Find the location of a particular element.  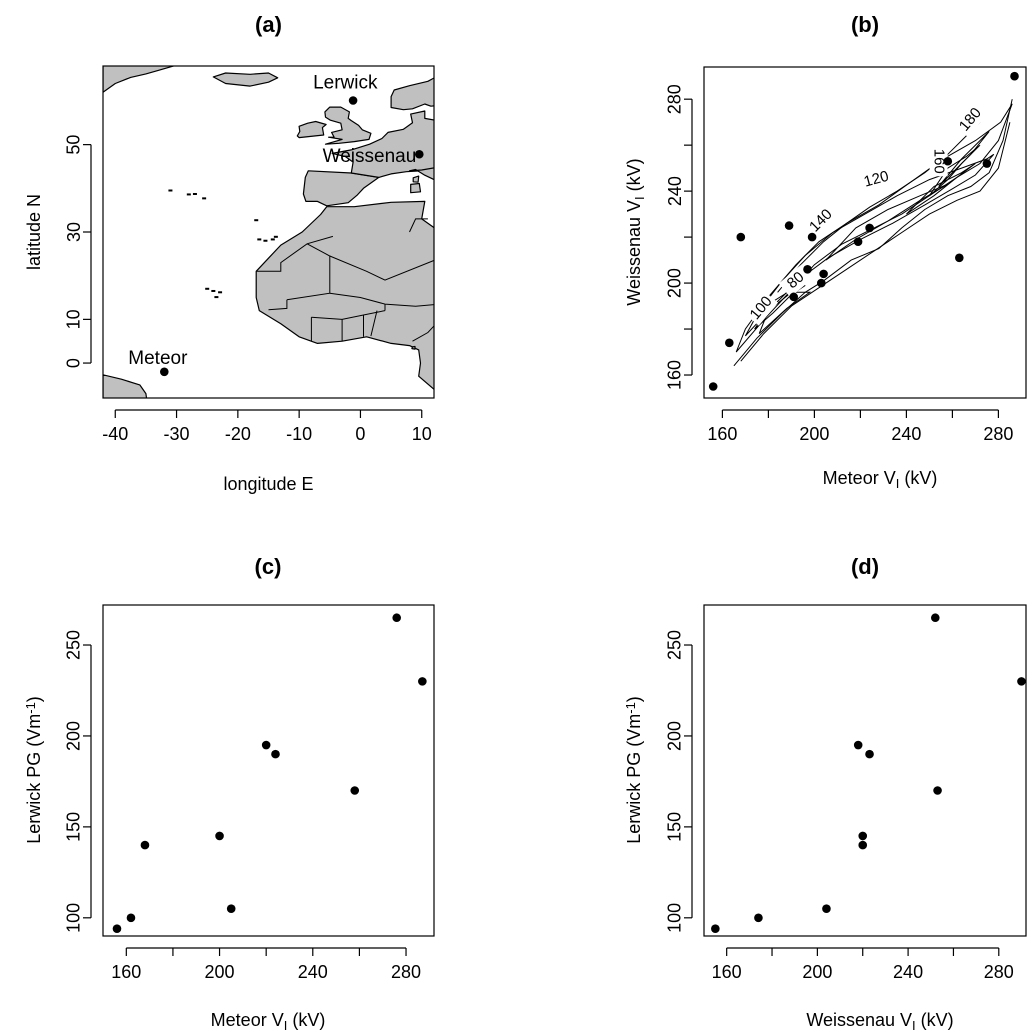

x-axis-label: Weissenau VI (kV) is located at coordinates (879, 1021).